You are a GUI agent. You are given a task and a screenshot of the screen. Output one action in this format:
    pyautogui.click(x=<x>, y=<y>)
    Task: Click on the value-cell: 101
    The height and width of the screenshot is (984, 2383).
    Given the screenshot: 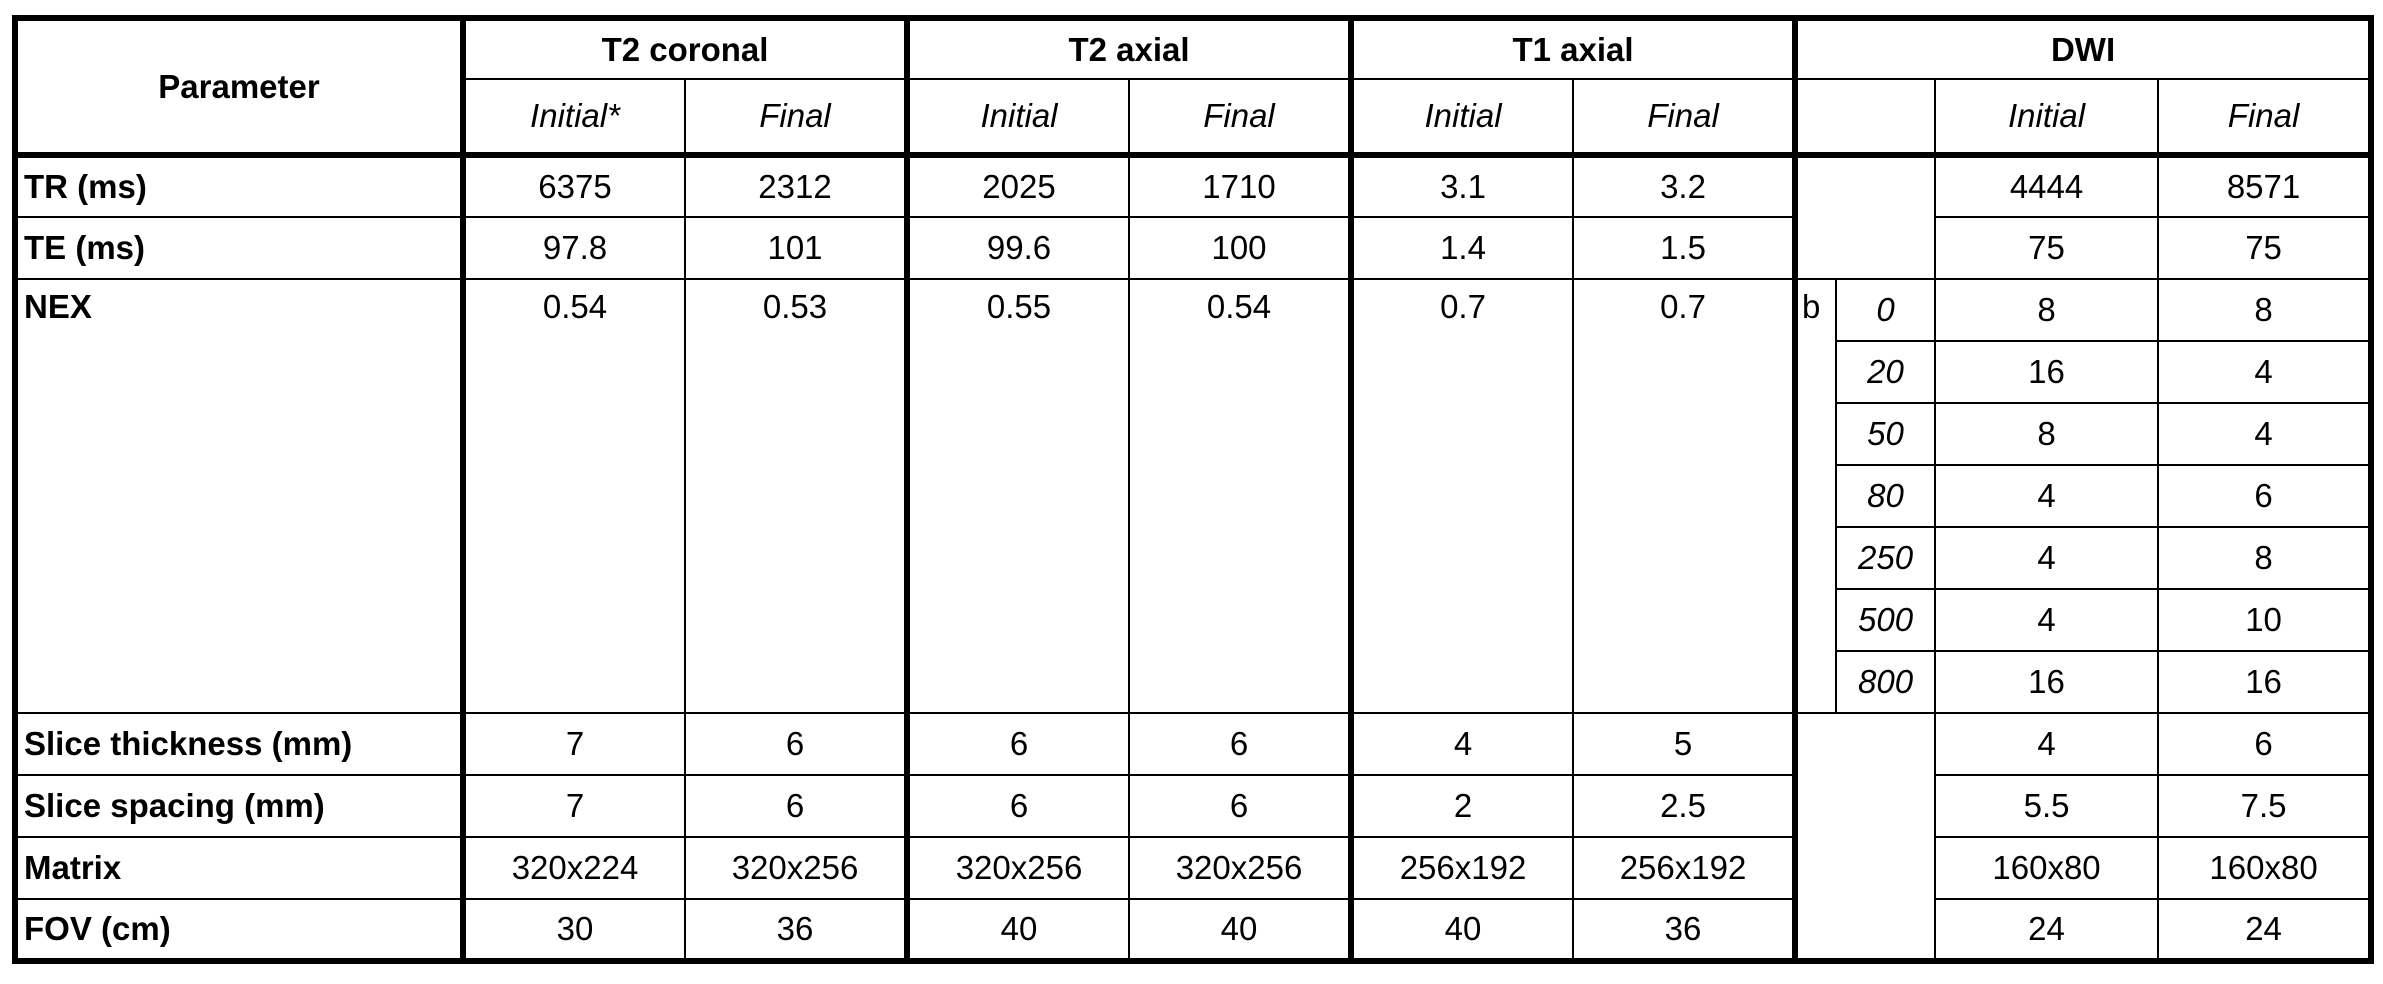 What is the action you would take?
    pyautogui.click(x=796, y=248)
    